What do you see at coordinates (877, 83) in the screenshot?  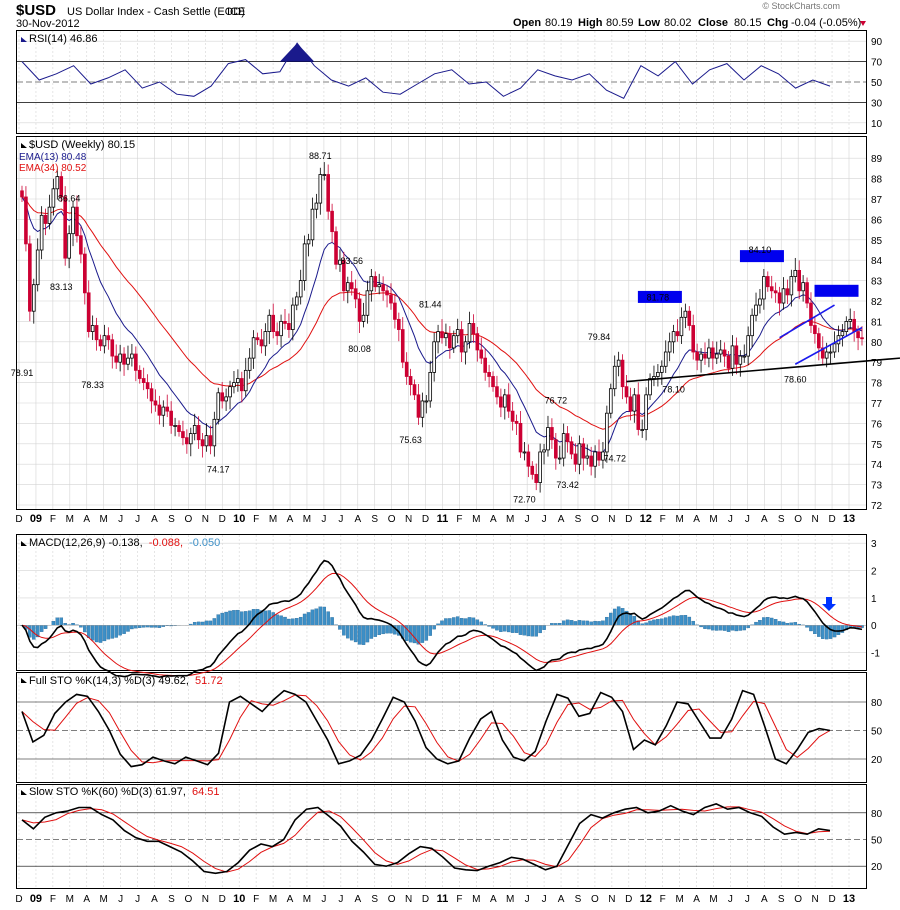 I see `rsi-tick-label: 50` at bounding box center [877, 83].